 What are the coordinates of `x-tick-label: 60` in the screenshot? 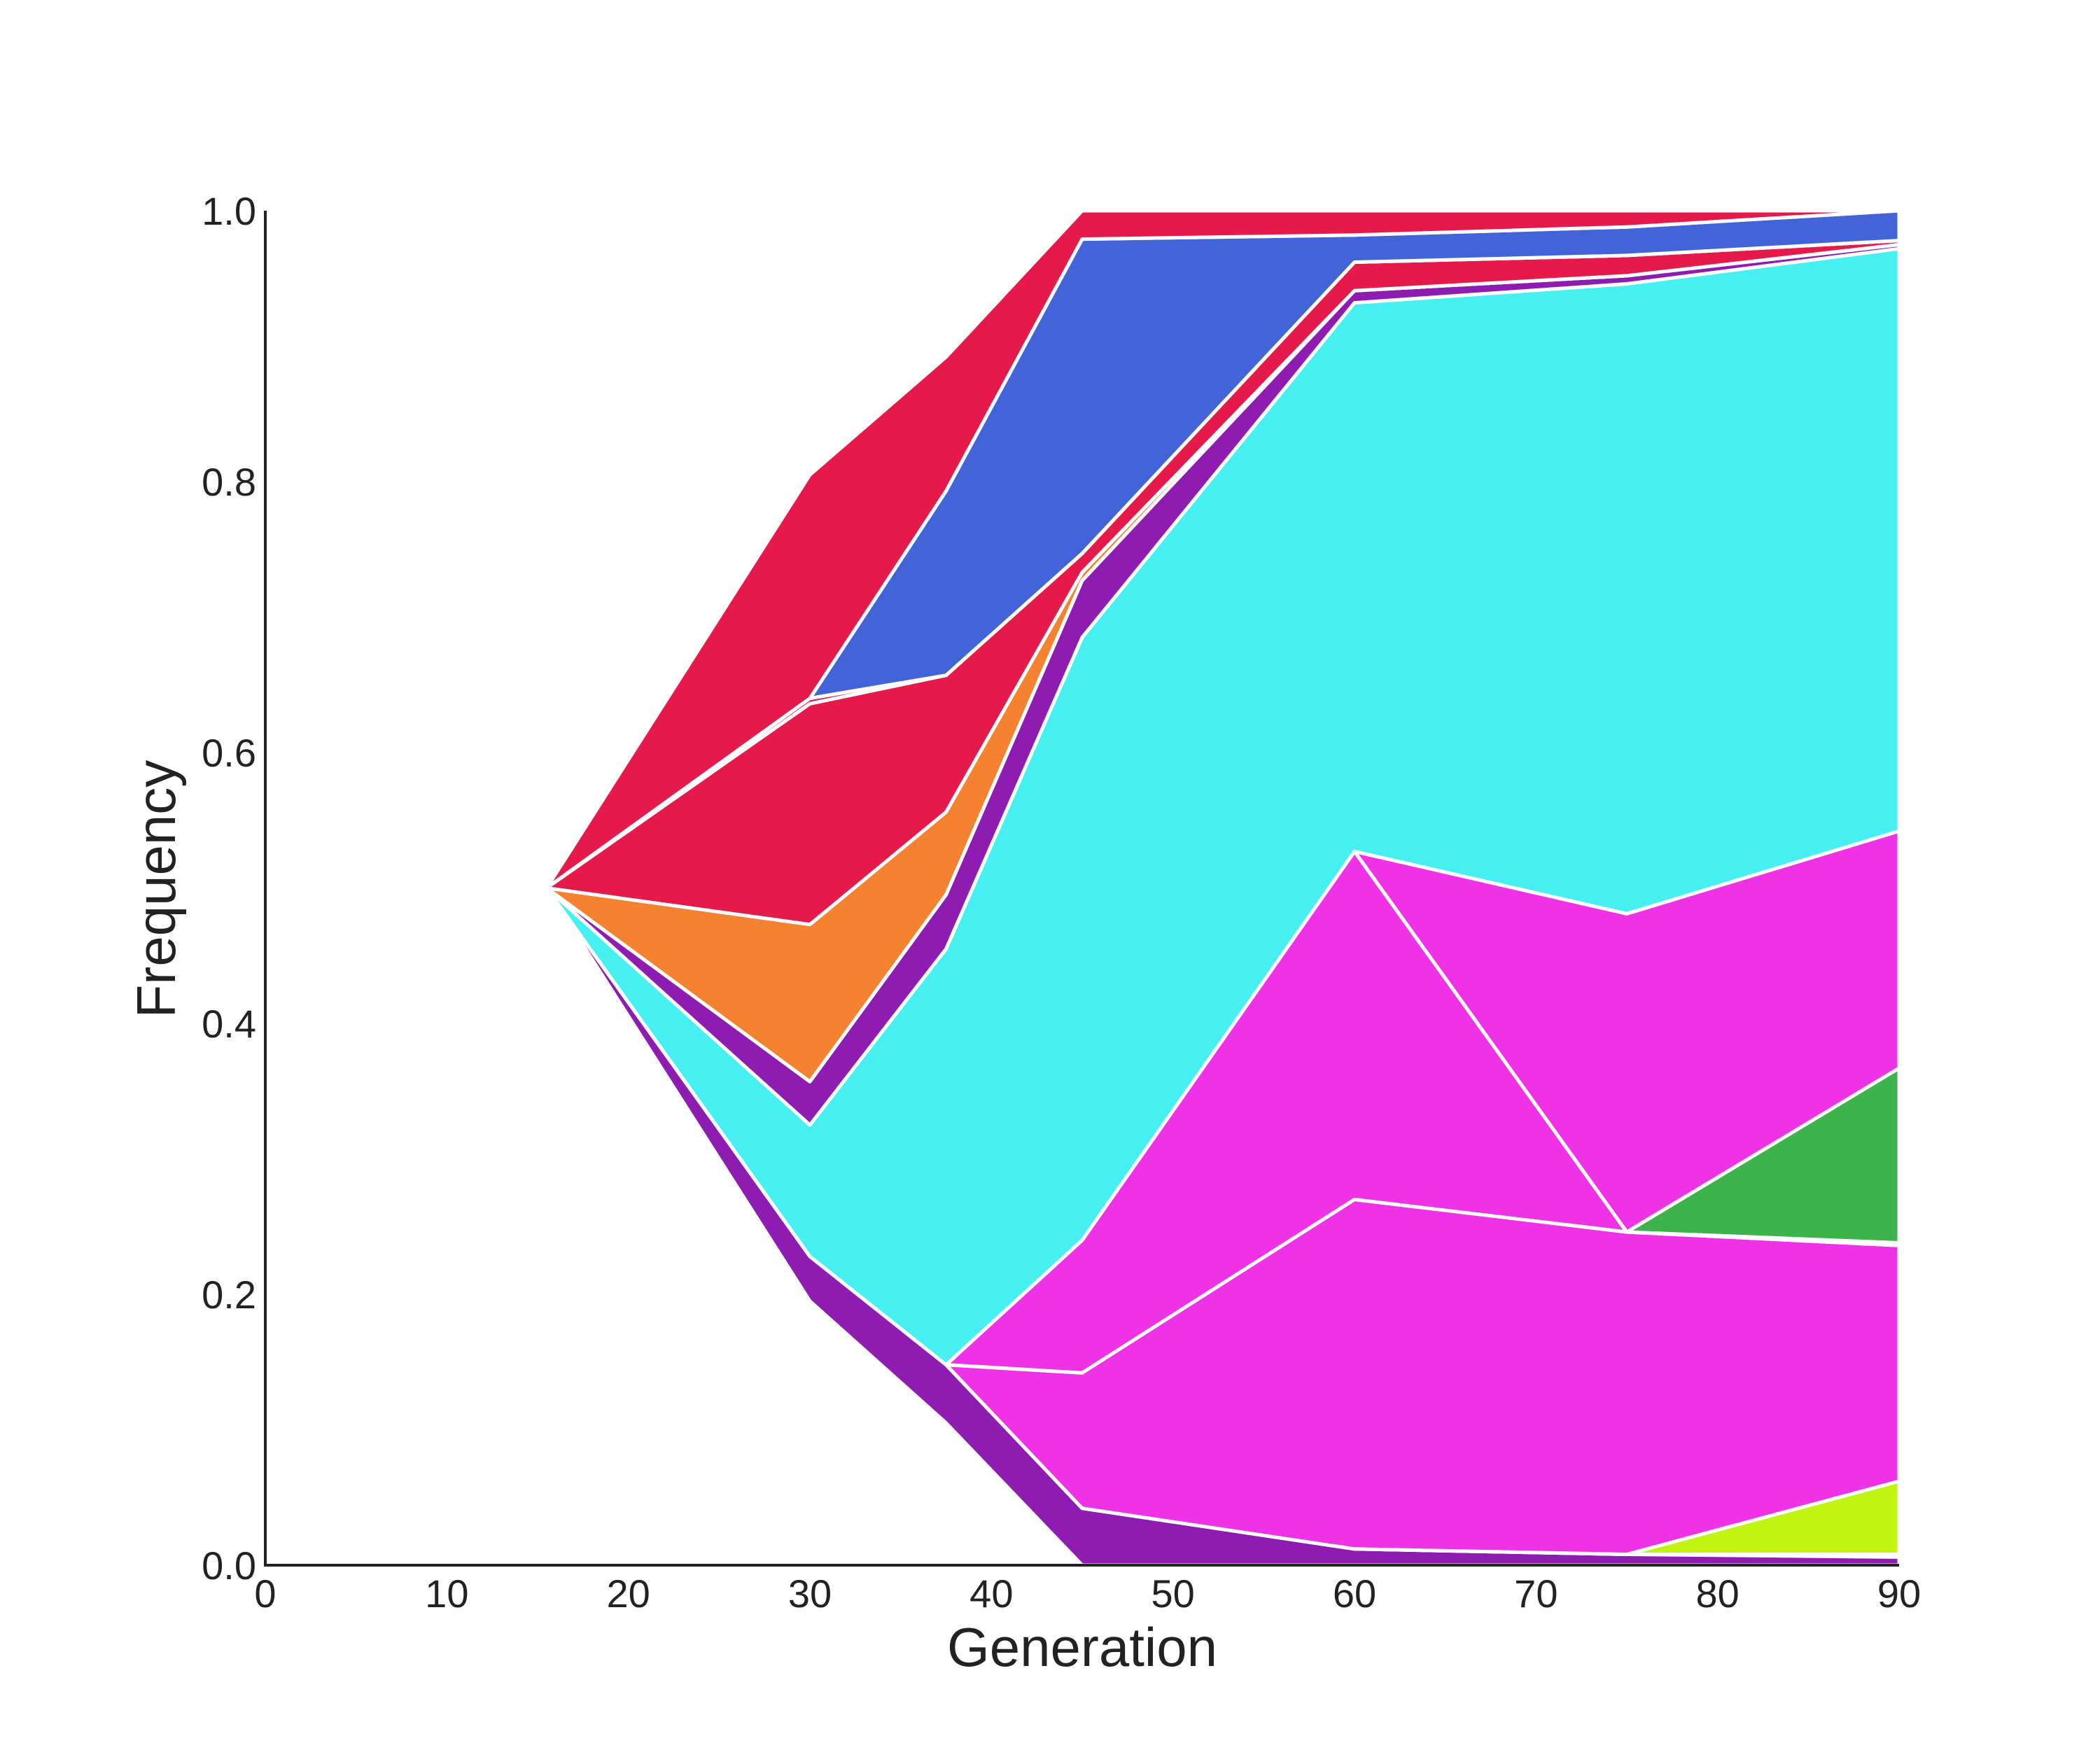 It's located at (1354, 1594).